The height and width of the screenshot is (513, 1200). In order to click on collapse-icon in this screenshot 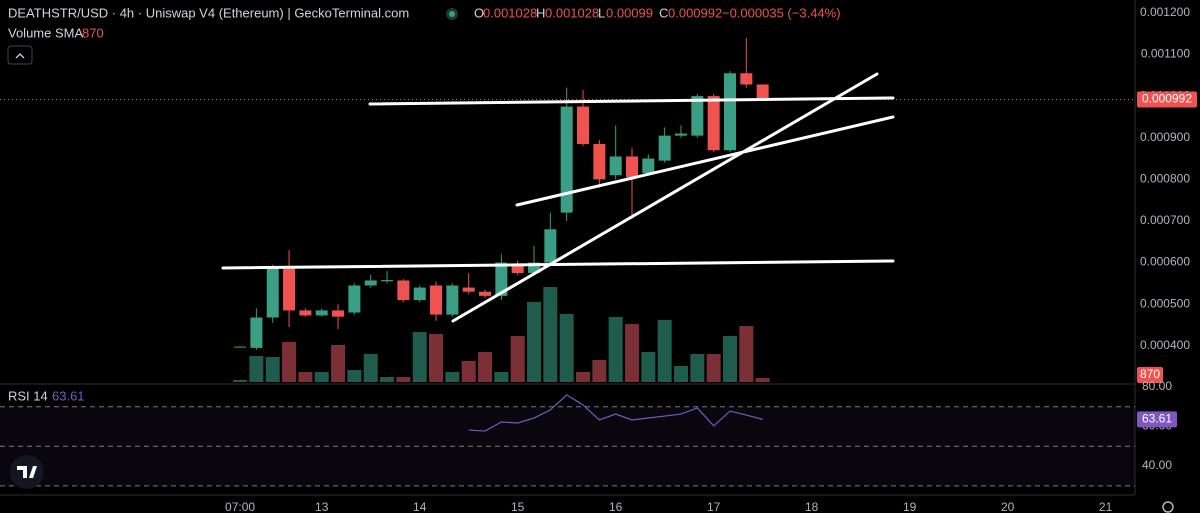, I will do `click(20, 56)`.